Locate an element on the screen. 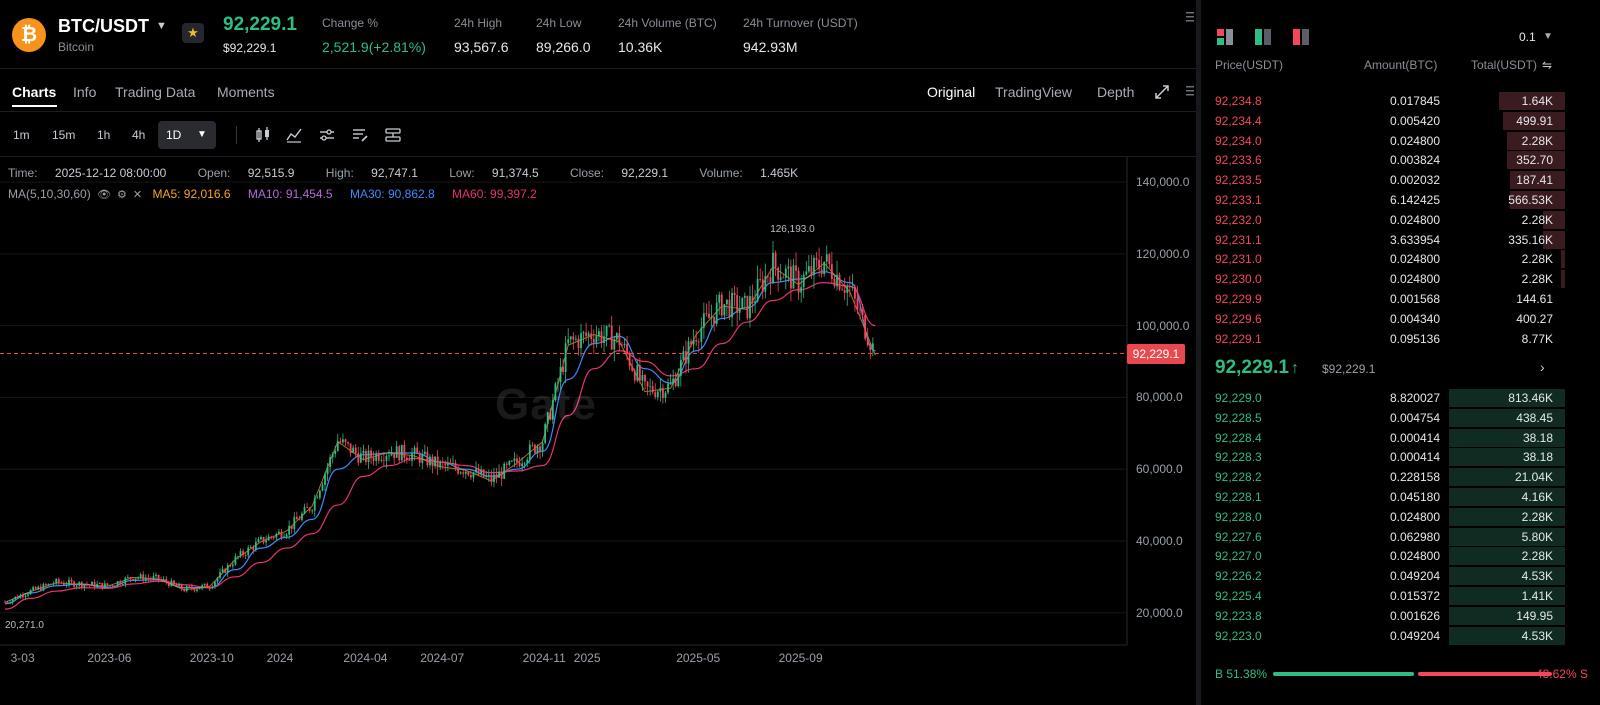 Image resolution: width=1600 pixels, height=705 pixels. ask-row: 92,229.9 0.001568 144.61 is located at coordinates (1383, 299).